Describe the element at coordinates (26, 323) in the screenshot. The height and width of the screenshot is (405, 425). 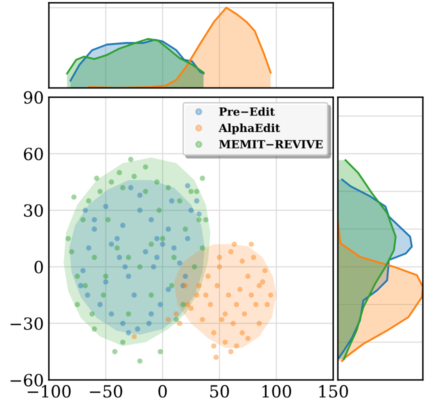
I see `y-tick-label: −30` at that location.